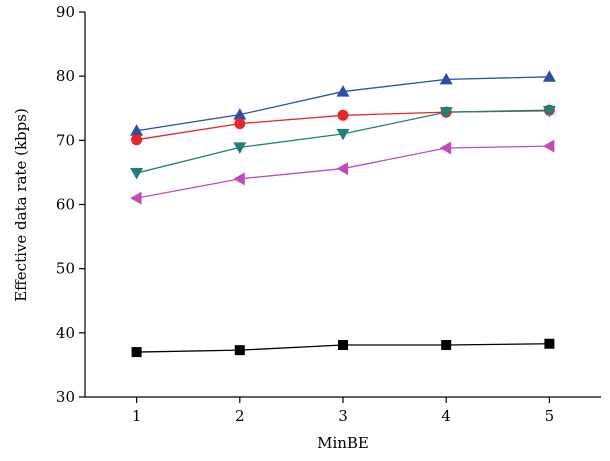  I want to click on y-ticks: 30 40 50 60 70 80 90, so click(70, 204).